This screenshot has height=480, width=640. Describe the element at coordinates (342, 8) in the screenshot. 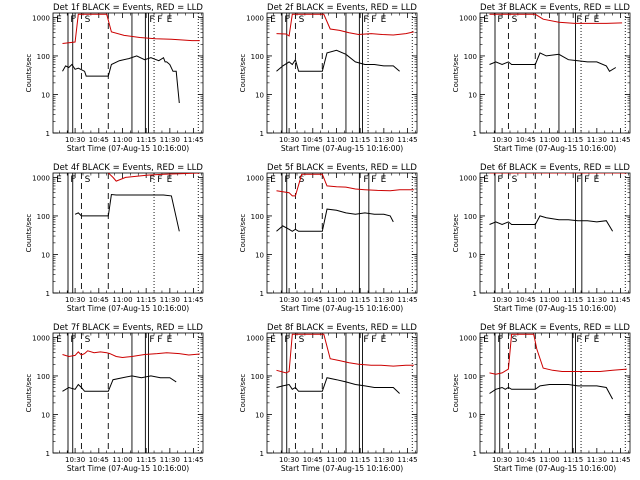

I see `panel-title: Det 2f BLACK = Events, RED = LLD` at that location.